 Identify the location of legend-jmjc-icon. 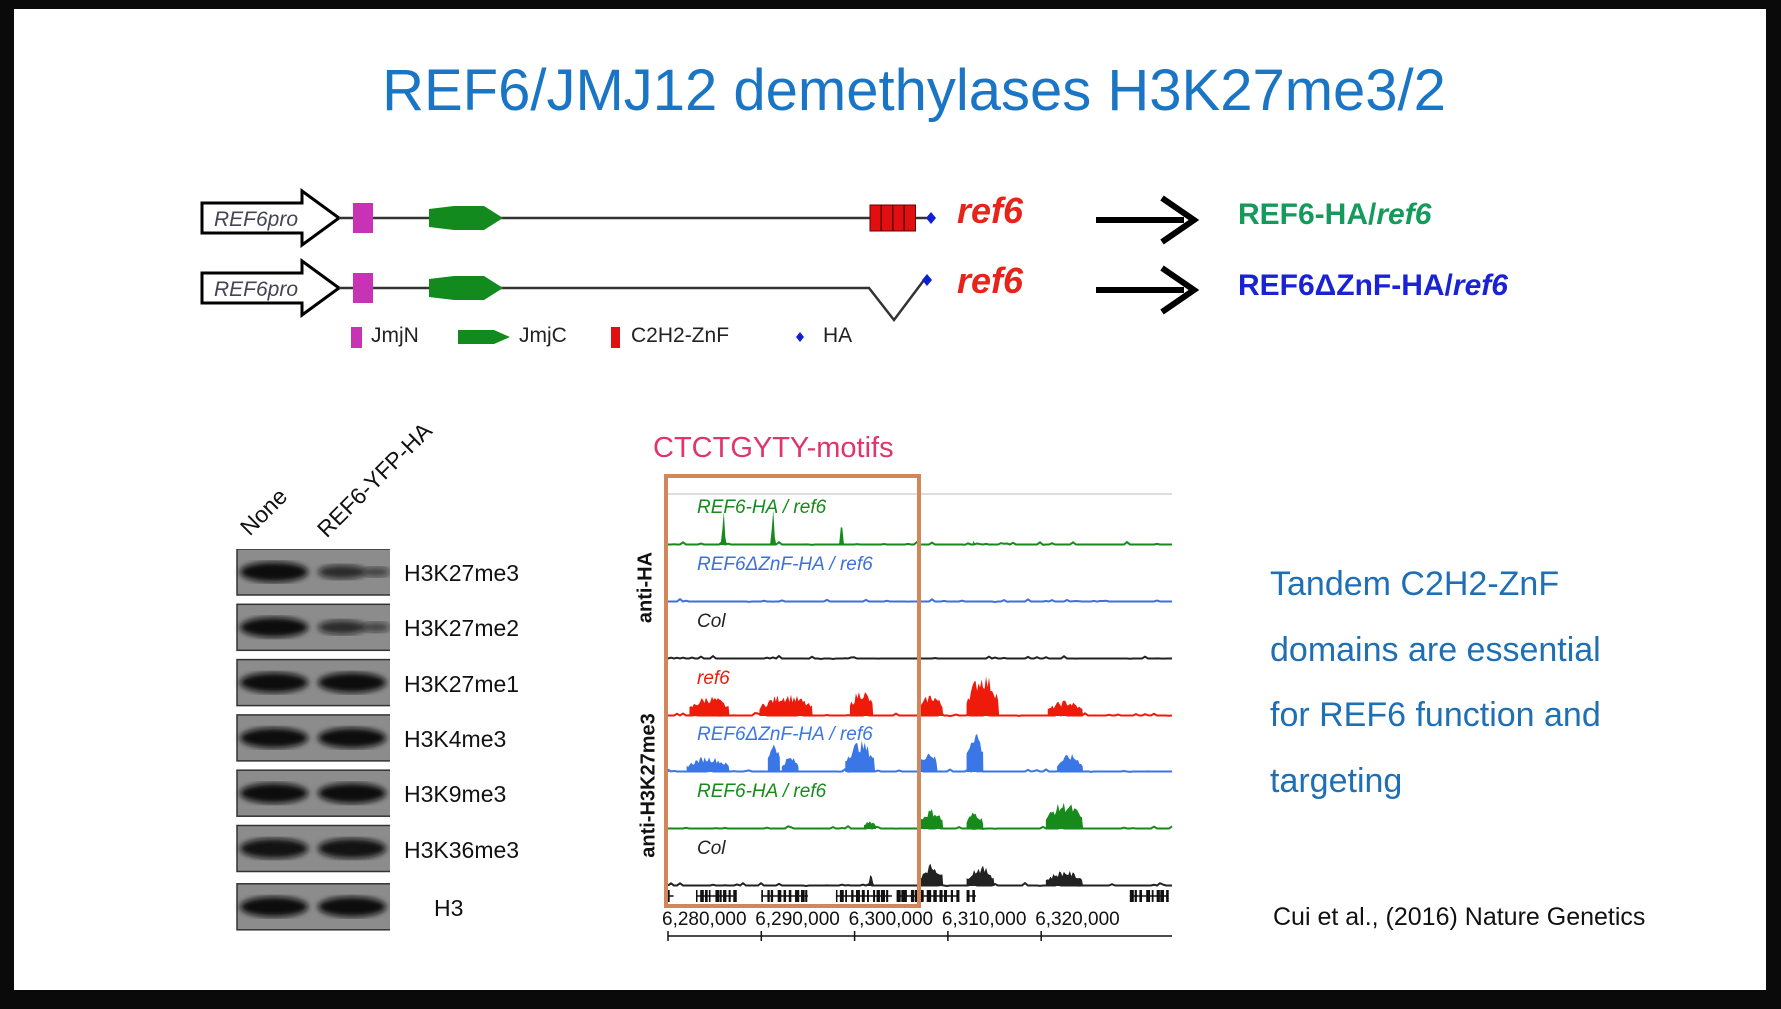
(484, 337).